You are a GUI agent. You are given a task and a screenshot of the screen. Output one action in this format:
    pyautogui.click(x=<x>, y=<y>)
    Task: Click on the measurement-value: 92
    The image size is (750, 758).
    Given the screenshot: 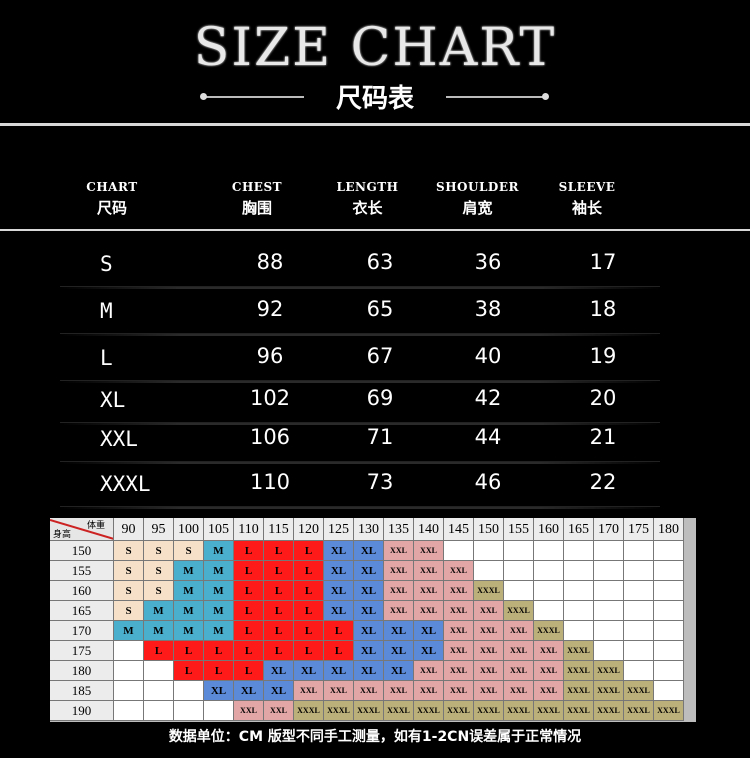 What is the action you would take?
    pyautogui.click(x=270, y=309)
    